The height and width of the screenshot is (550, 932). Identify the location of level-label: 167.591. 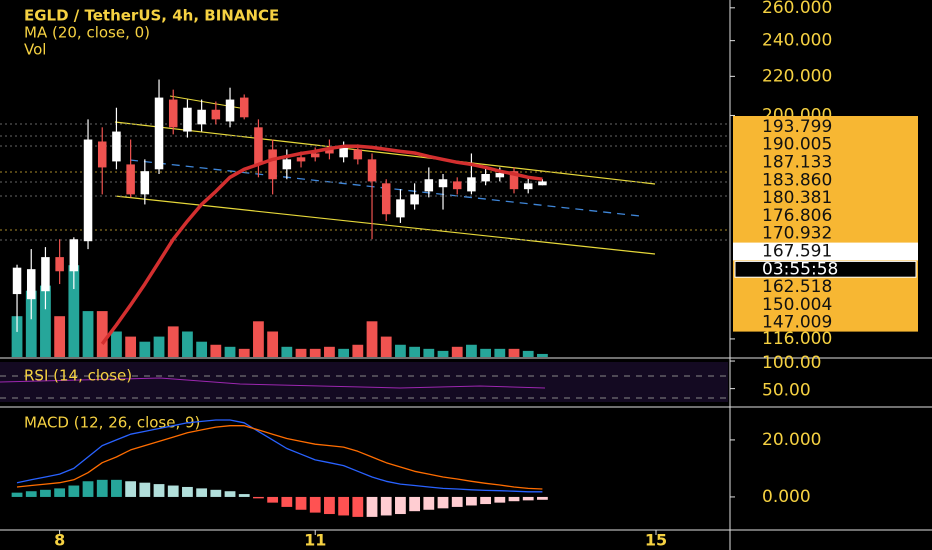
(797, 252).